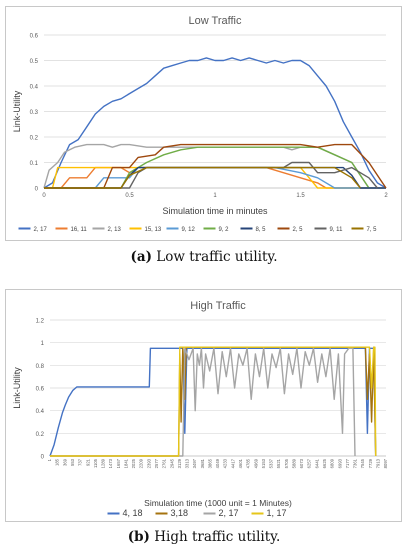  Describe the element at coordinates (187, 463) in the screenshot. I see `x-tick-label: 3313` at that location.